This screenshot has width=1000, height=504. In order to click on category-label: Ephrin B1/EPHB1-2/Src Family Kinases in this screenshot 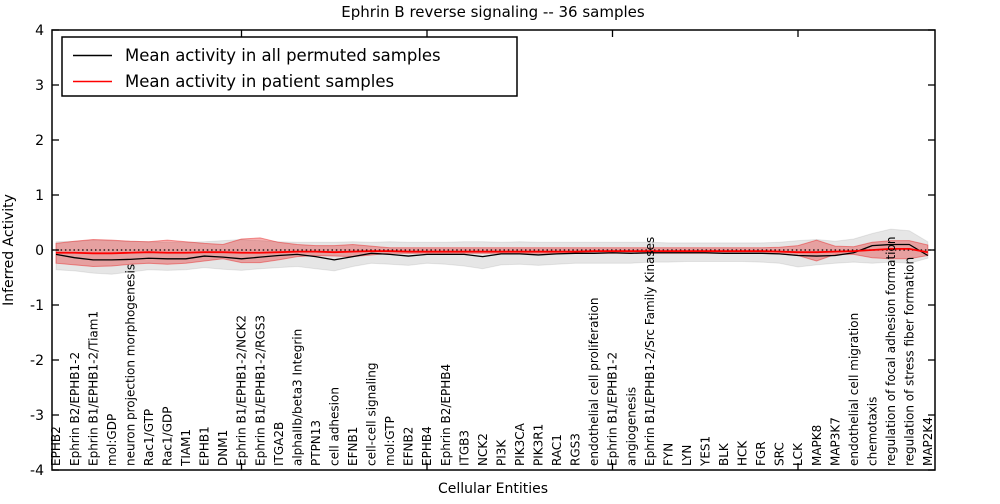, I will do `click(650, 351)`.